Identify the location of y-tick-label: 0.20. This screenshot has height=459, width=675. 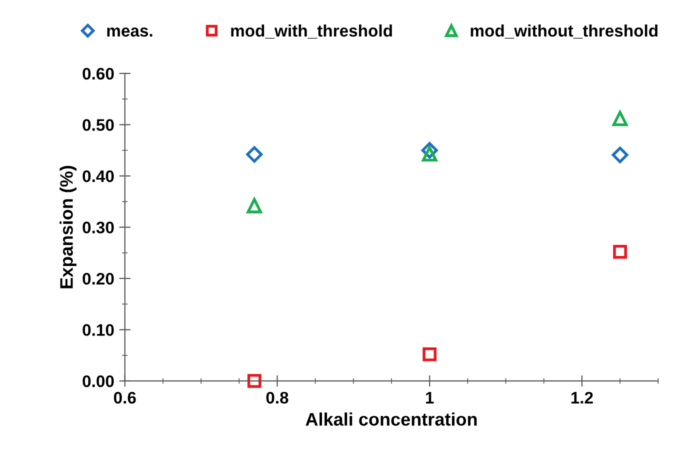
(98, 278).